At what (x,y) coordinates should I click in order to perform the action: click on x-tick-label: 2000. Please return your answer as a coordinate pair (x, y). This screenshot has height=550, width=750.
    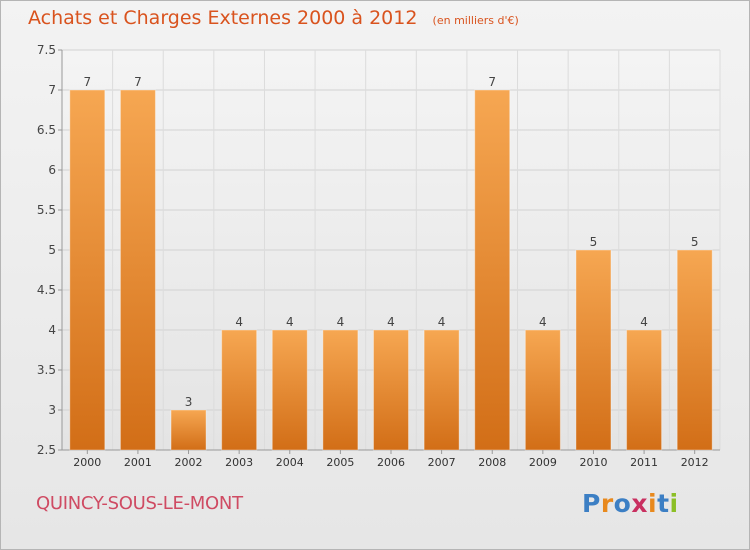
    Looking at the image, I should click on (87, 462).